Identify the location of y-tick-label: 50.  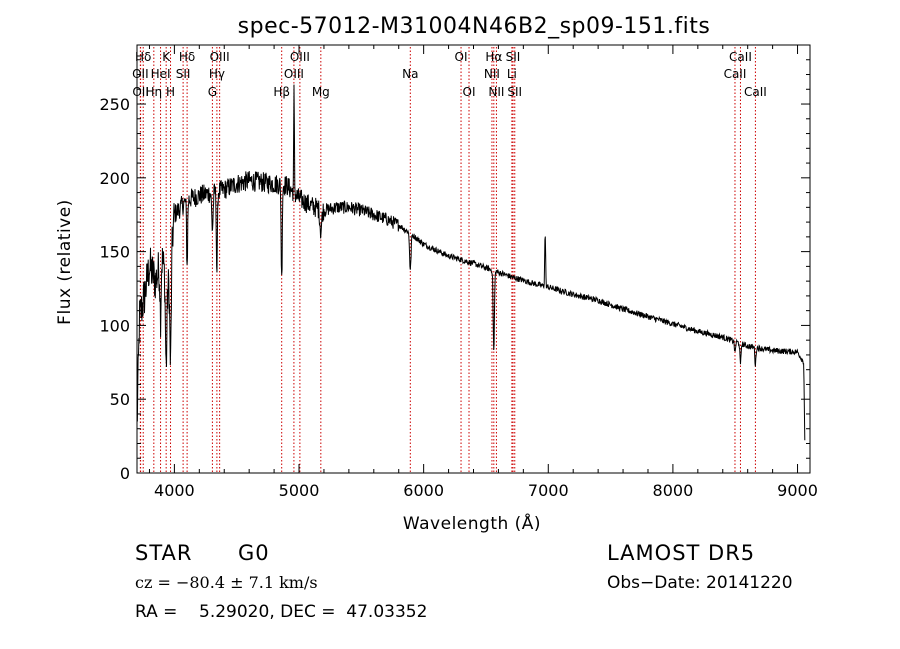
(120, 399).